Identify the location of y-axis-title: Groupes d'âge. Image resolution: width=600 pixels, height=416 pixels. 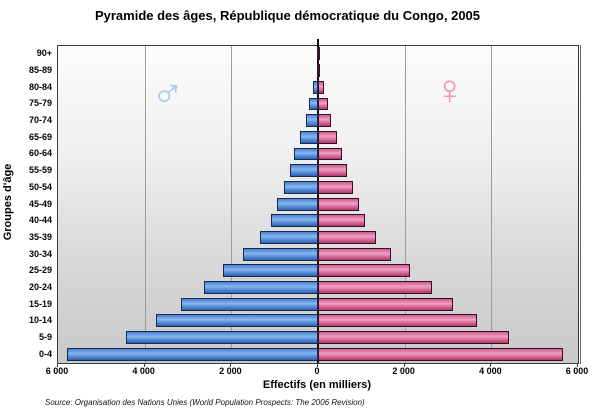
(8, 202).